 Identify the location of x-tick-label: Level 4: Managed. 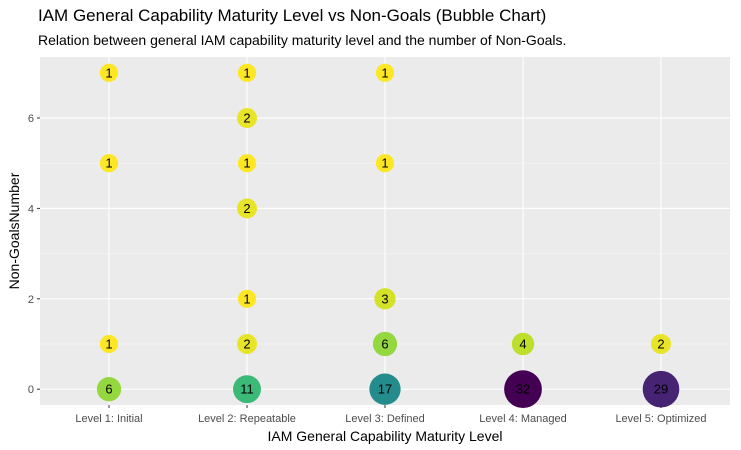
(522, 419).